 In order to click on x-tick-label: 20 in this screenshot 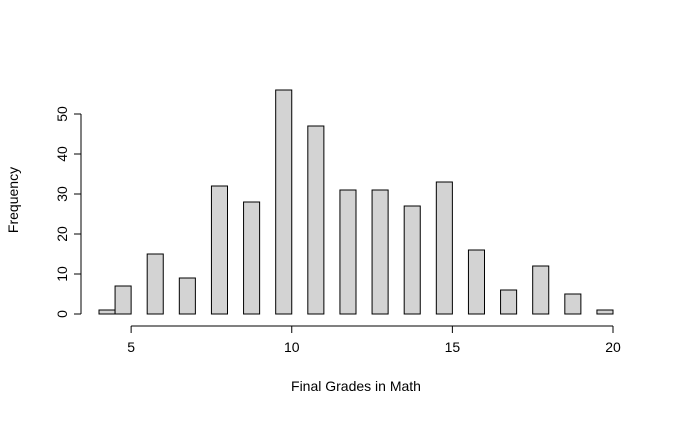, I will do `click(613, 347)`.